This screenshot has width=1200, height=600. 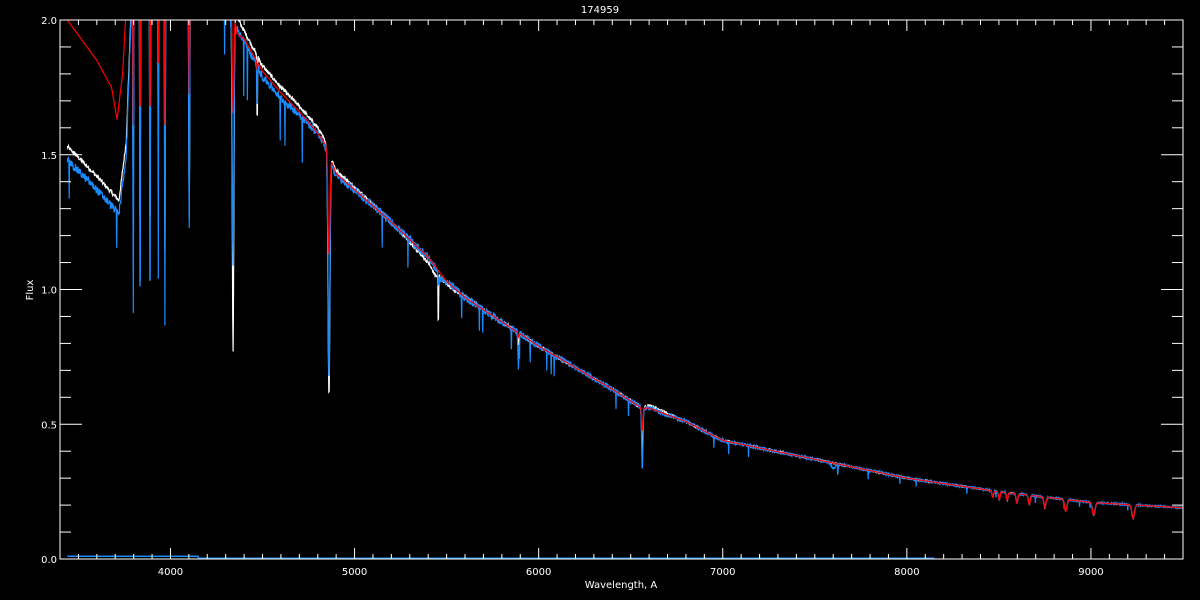 What do you see at coordinates (600, 10) in the screenshot?
I see `chart-title: 174959` at bounding box center [600, 10].